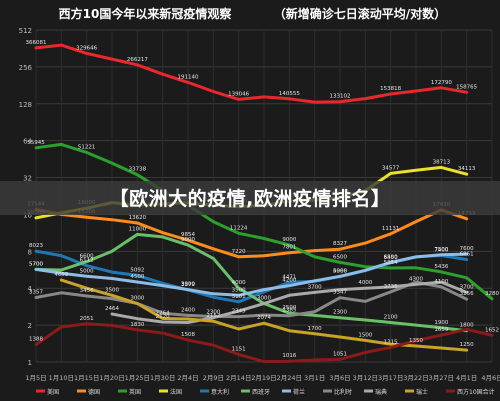 The width and height of the screenshot is (500, 401). What do you see at coordinates (188, 77) in the screenshot?
I see `data-label: 191140` at bounding box center [188, 77].